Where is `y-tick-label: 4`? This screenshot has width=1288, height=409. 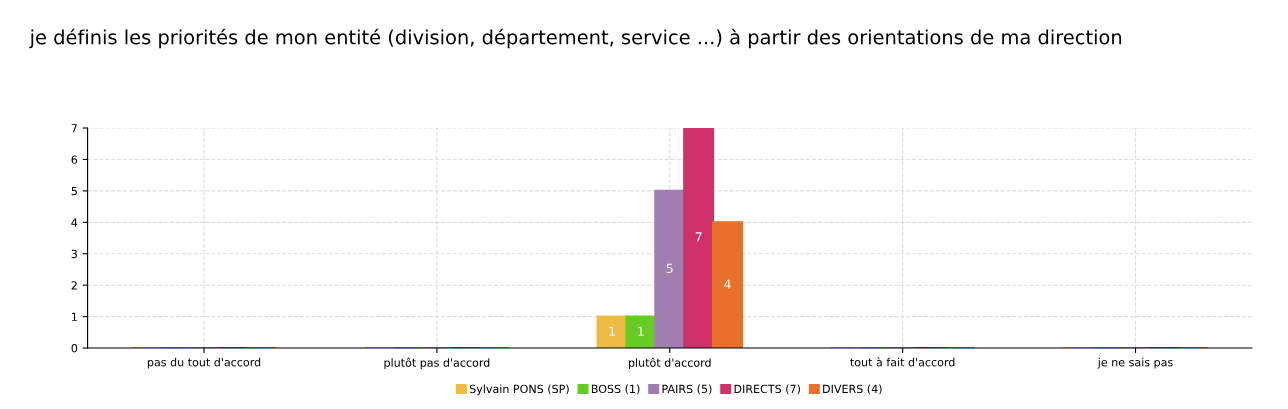 y-tick-label: 4 is located at coordinates (74, 222).